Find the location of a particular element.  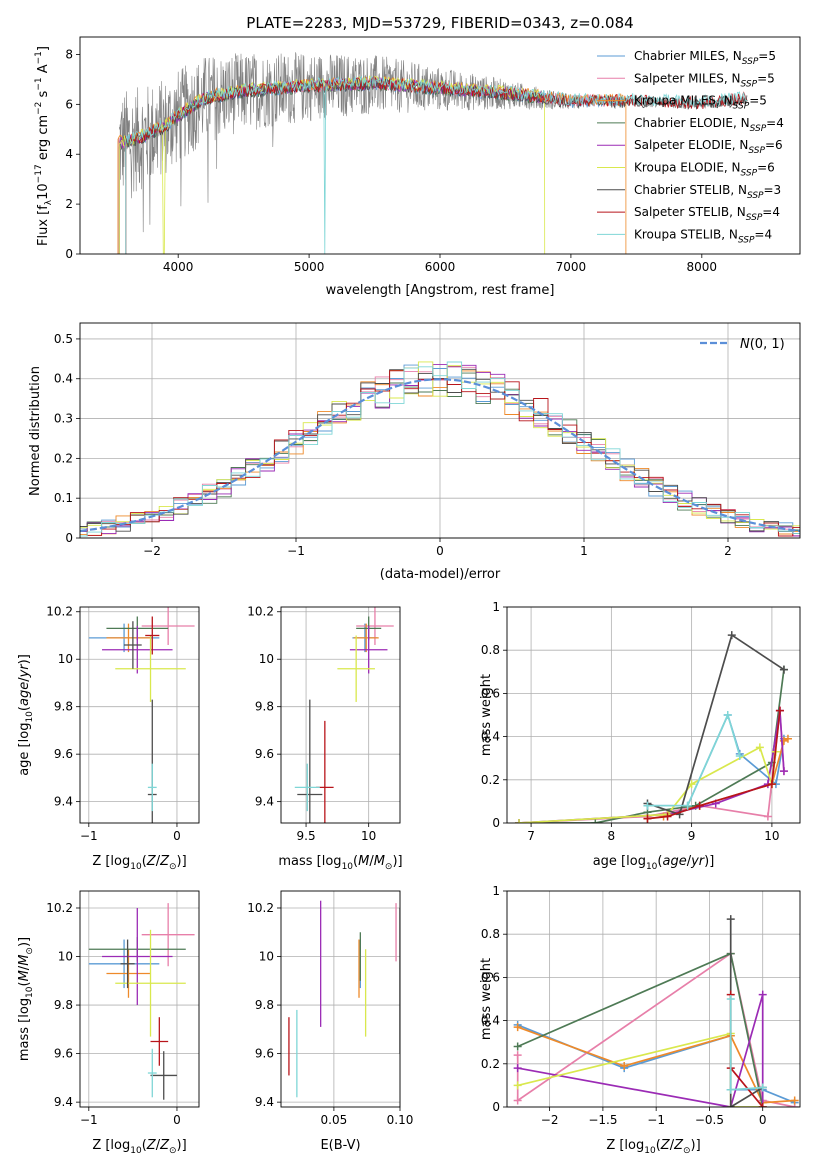

x-tick-label: 0 is located at coordinates (177, 1120).